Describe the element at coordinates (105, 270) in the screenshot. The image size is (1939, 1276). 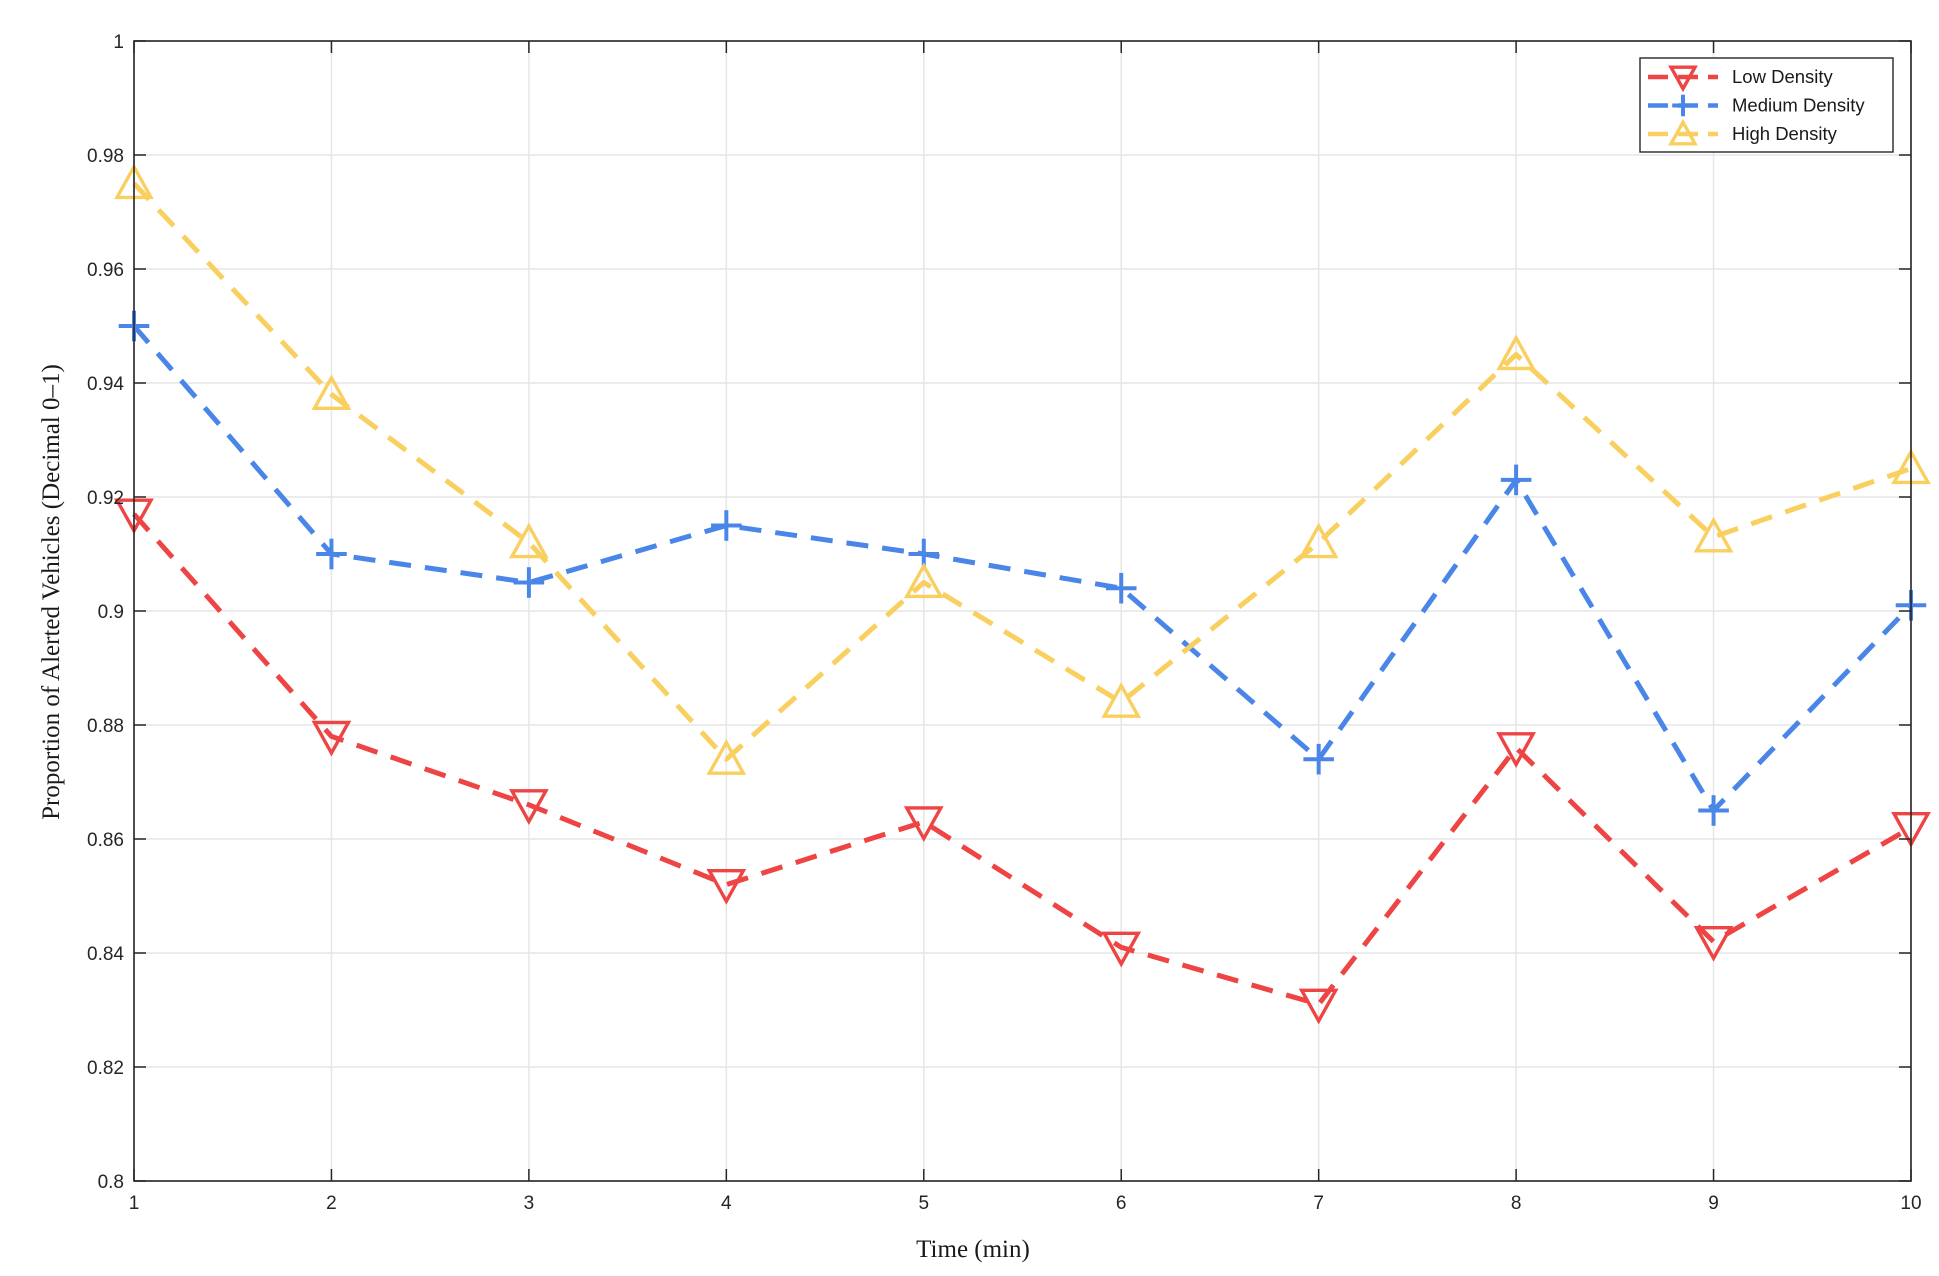
I see `y-tick-label: 0.96` at that location.